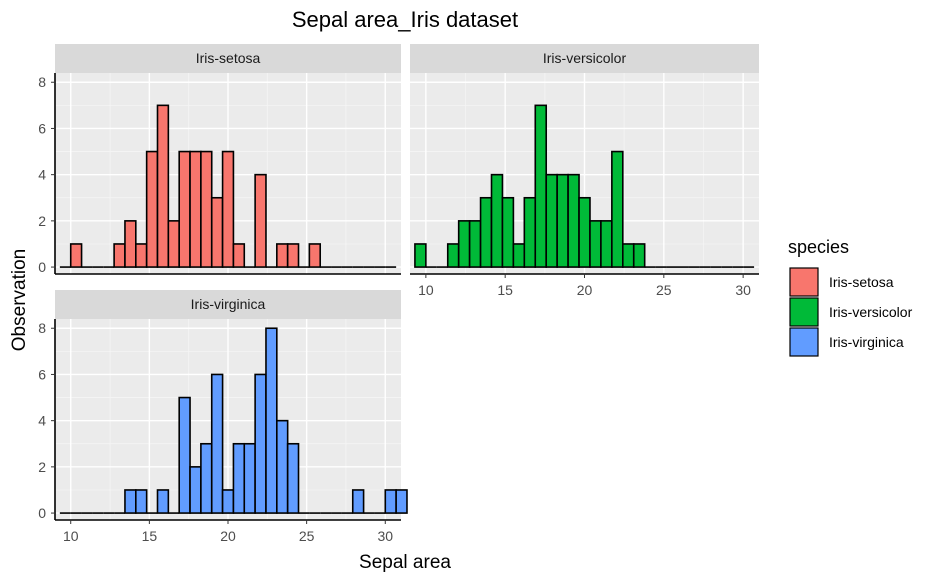  I want to click on facet-strip-label: Iris-setosa, so click(228, 58).